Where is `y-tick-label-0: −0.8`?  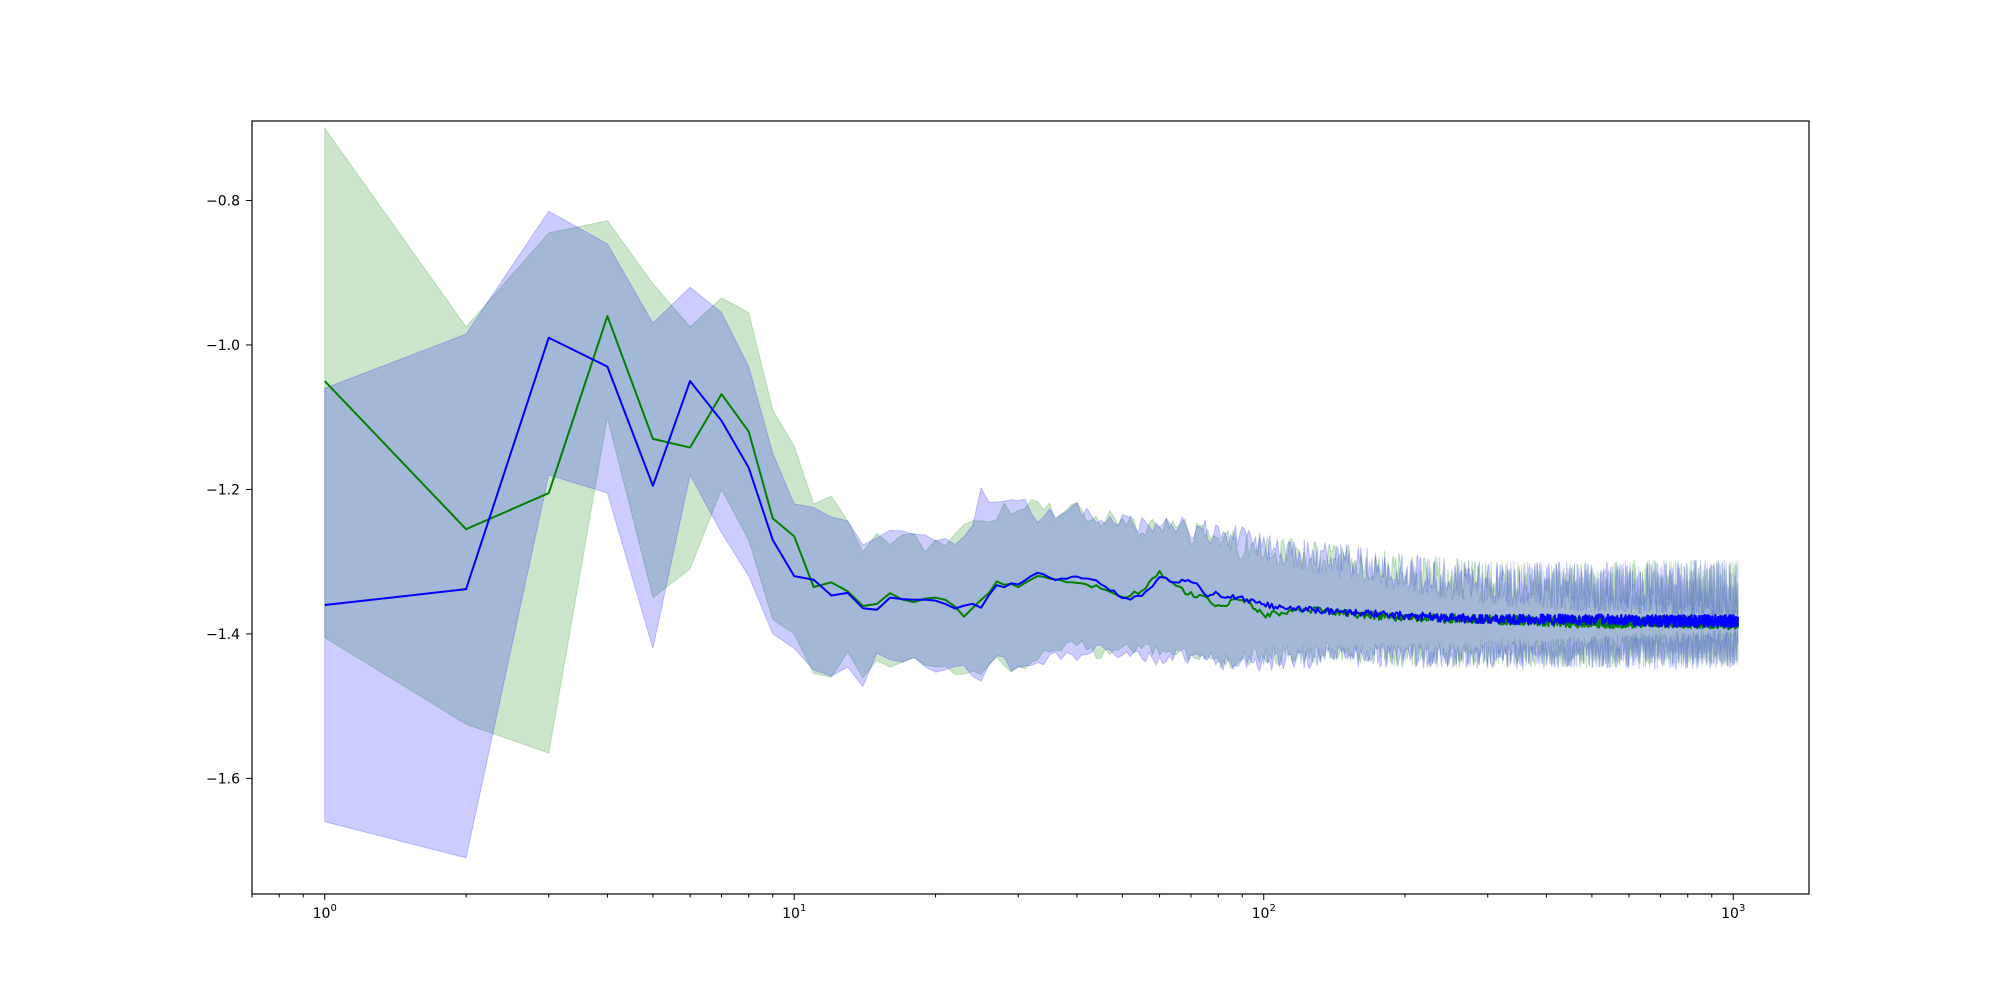 y-tick-label-0: −0.8 is located at coordinates (223, 201).